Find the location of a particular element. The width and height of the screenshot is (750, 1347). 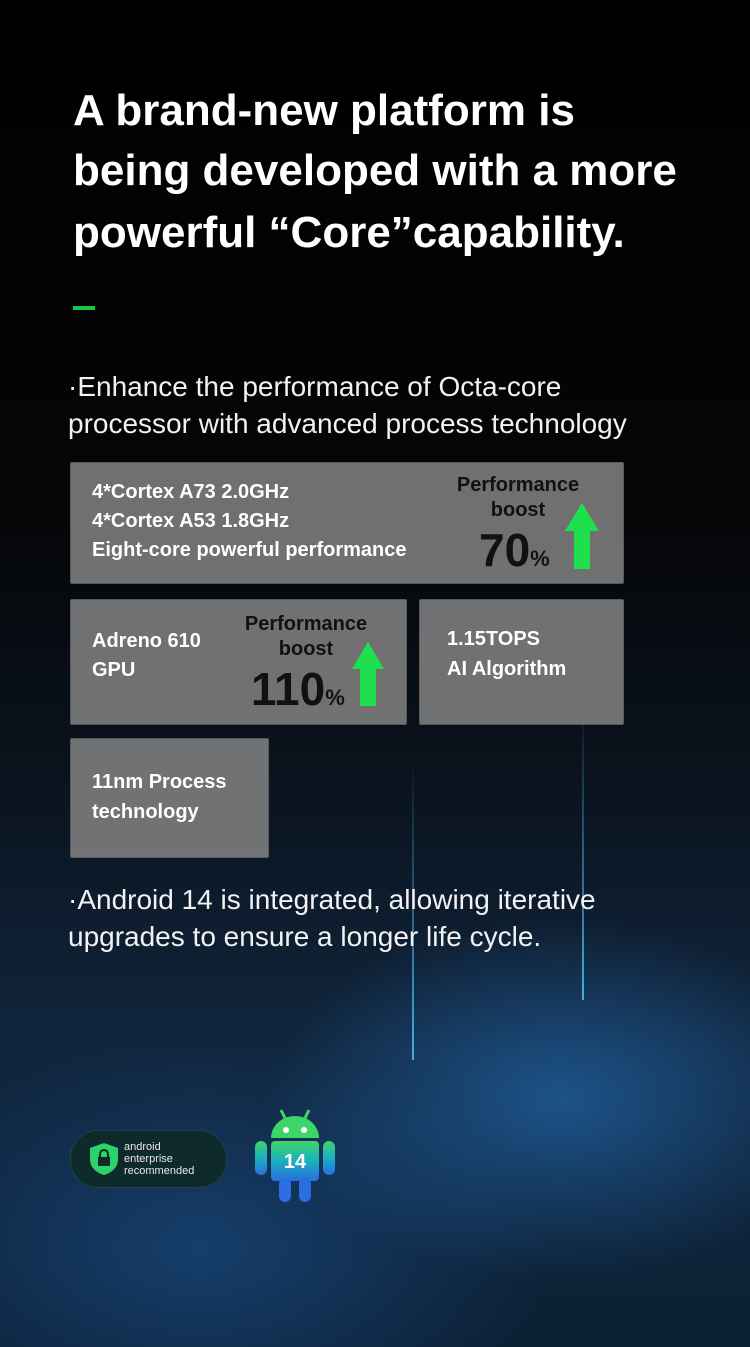

enterprise-badge: android enterprise recommended is located at coordinates (148, 1159).